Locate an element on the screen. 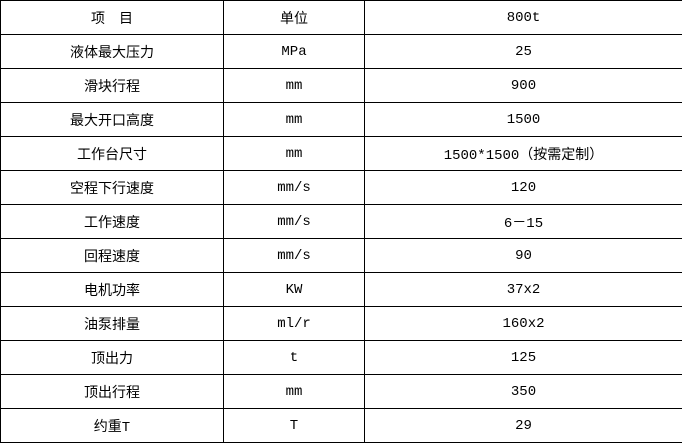 The width and height of the screenshot is (682, 443). table-row: 油泵排量 ml/r 160x2 is located at coordinates (341, 324).